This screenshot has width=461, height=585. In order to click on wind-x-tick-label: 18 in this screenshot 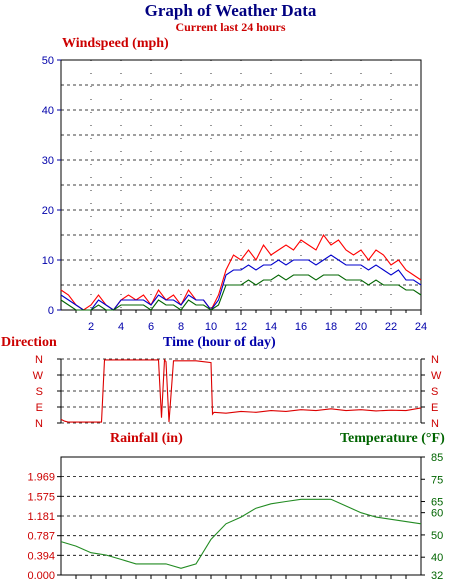, I will do `click(331, 327)`.